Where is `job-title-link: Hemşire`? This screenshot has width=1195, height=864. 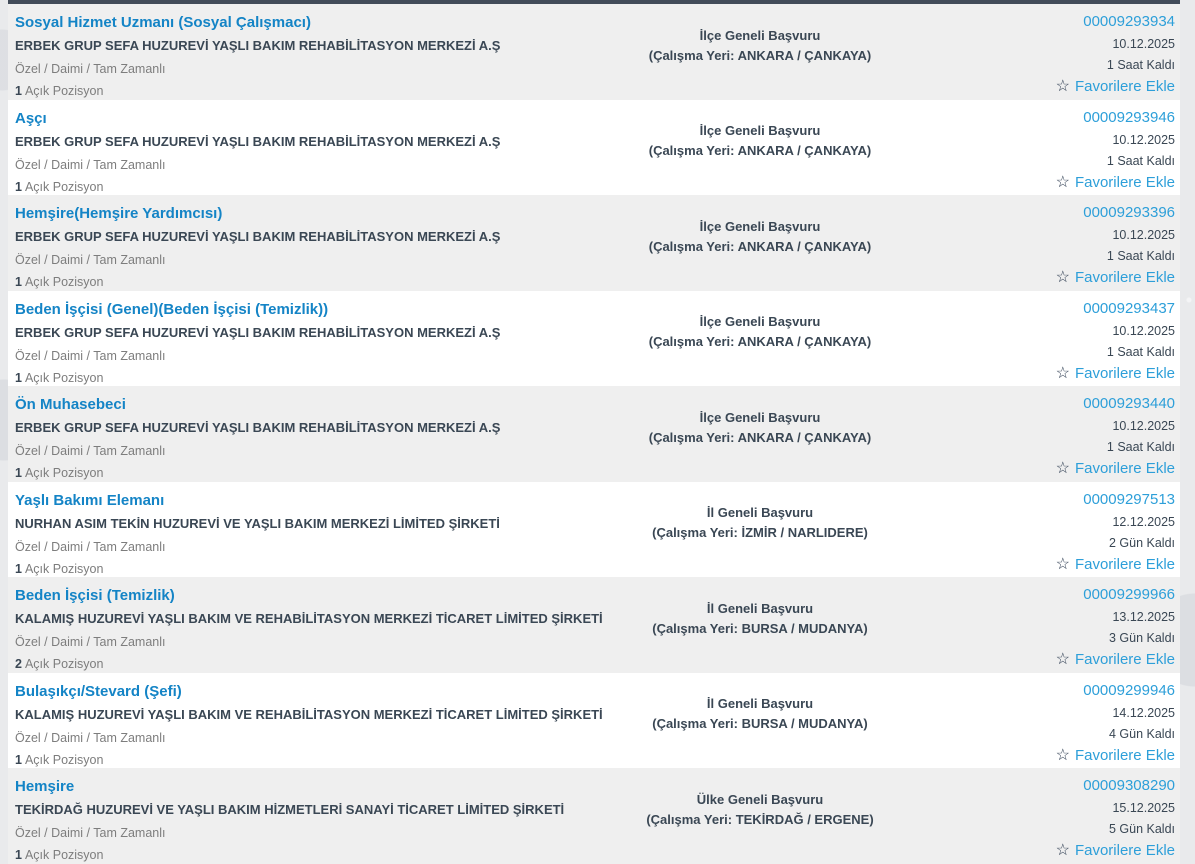 job-title-link: Hemşire is located at coordinates (45, 786).